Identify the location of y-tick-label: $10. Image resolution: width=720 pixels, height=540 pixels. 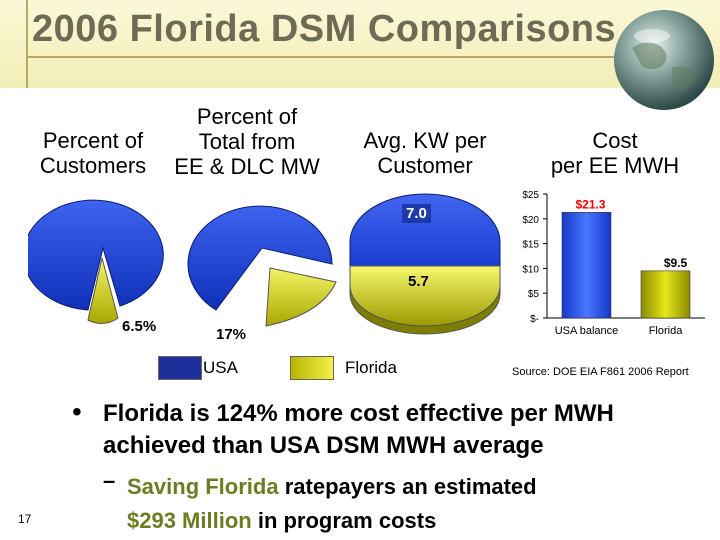
(530, 269).